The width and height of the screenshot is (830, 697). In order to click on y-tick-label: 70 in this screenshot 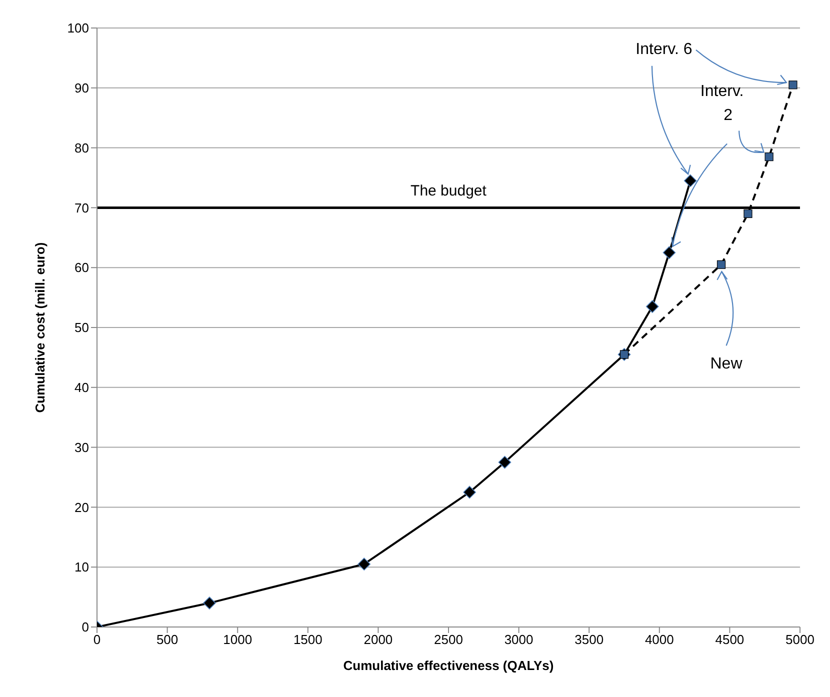, I will do `click(81, 208)`.